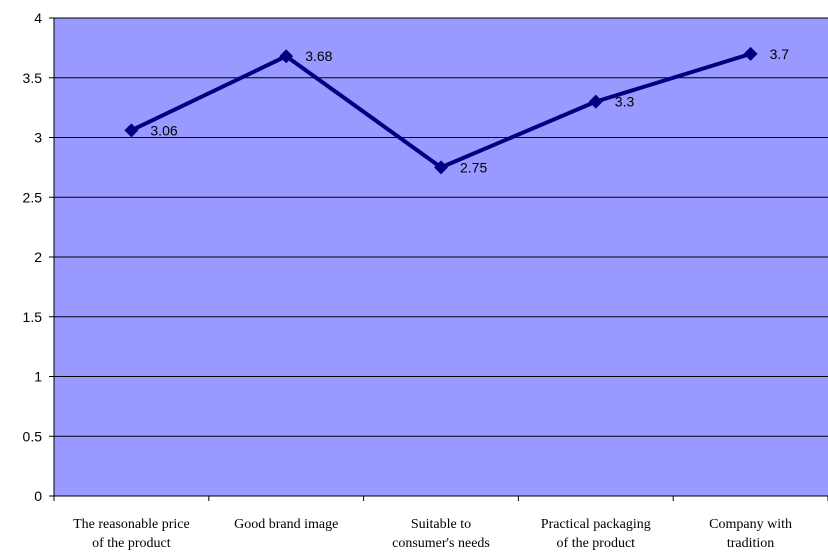 This screenshot has width=828, height=552. What do you see at coordinates (33, 197) in the screenshot?
I see `y-tick-label: 2.5` at bounding box center [33, 197].